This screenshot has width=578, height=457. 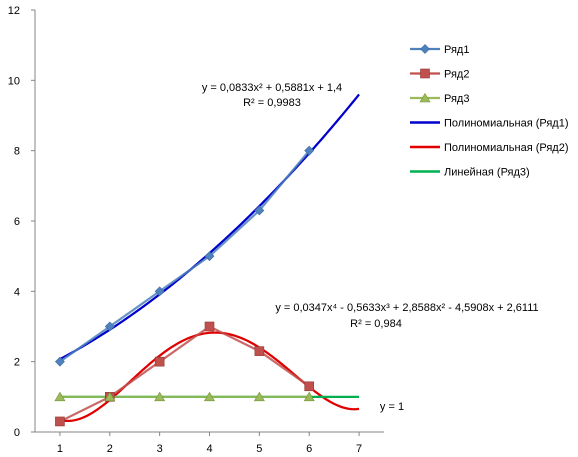 What do you see at coordinates (14, 11) in the screenshot?
I see `y-tick-label: 12` at bounding box center [14, 11].